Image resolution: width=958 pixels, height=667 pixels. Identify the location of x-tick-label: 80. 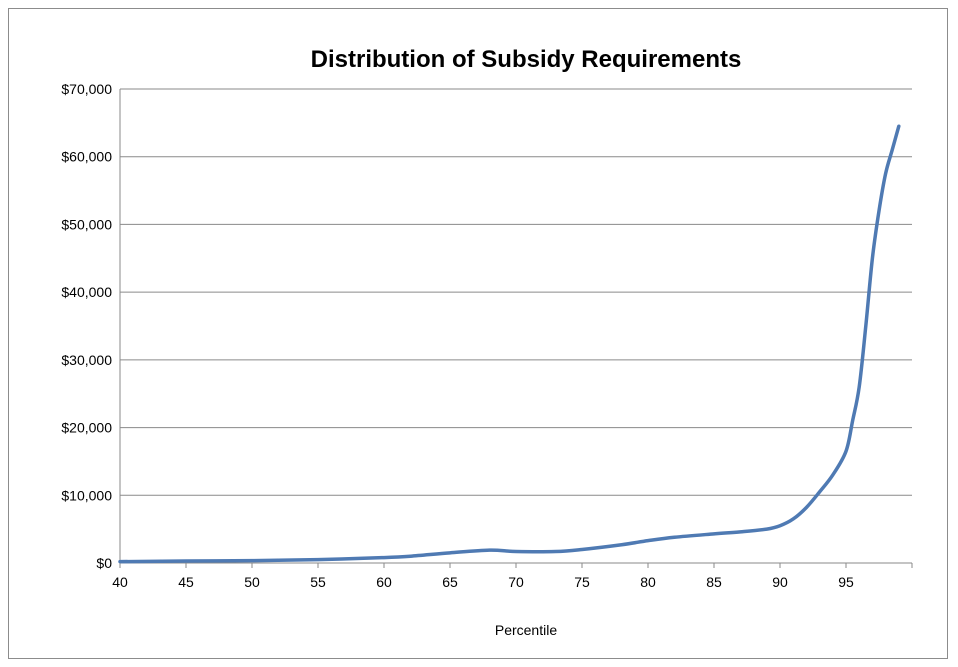
(648, 582).